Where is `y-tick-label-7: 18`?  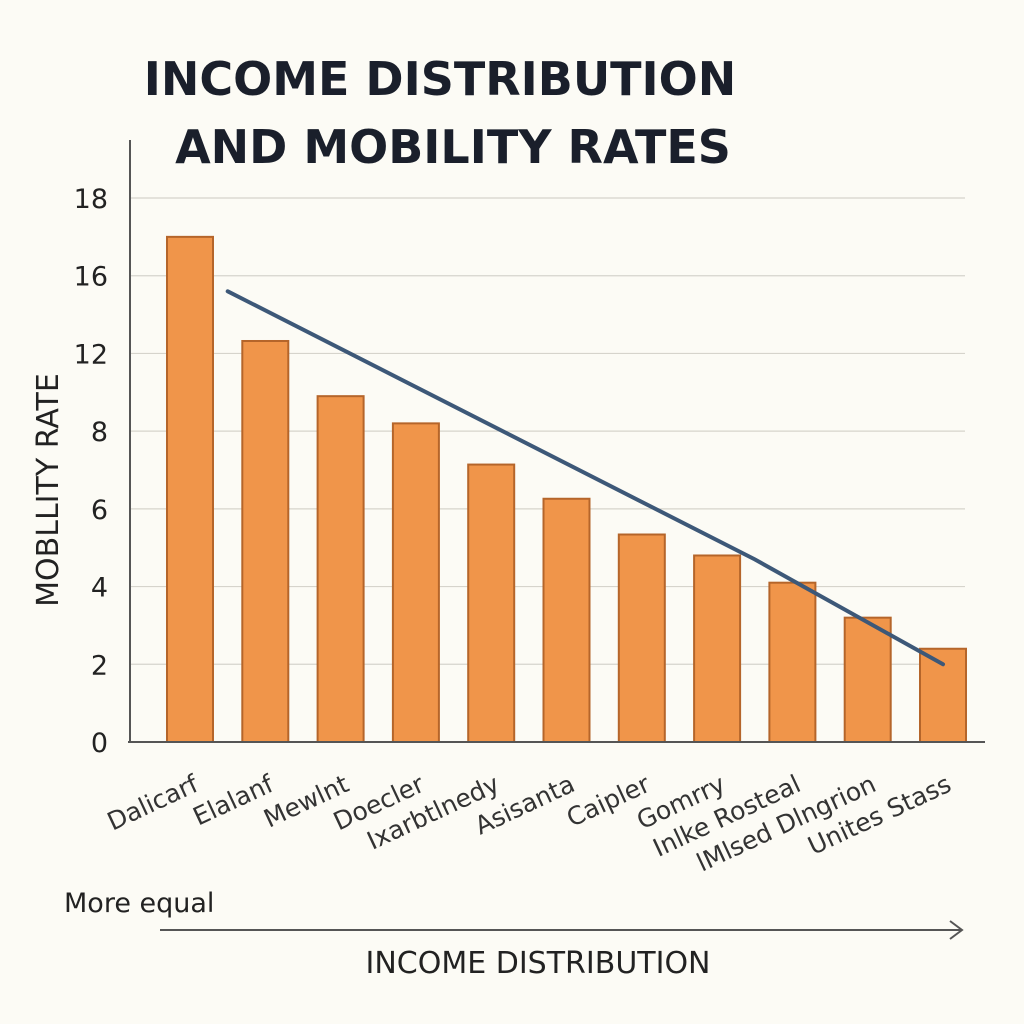 y-tick-label-7: 18 is located at coordinates (91, 199).